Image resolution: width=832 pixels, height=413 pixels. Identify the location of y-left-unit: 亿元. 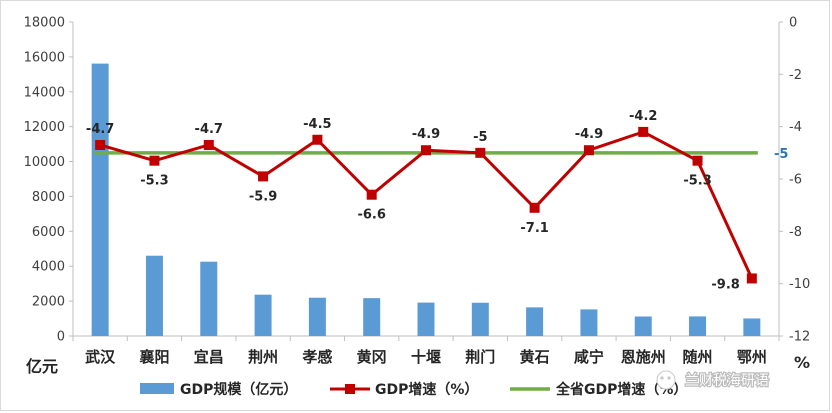
(42, 366).